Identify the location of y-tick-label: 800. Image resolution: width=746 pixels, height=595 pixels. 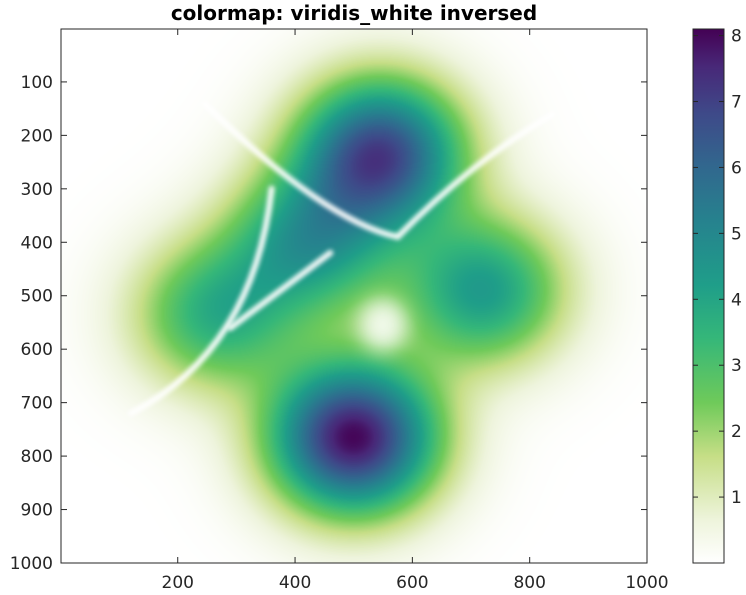
(37, 457).